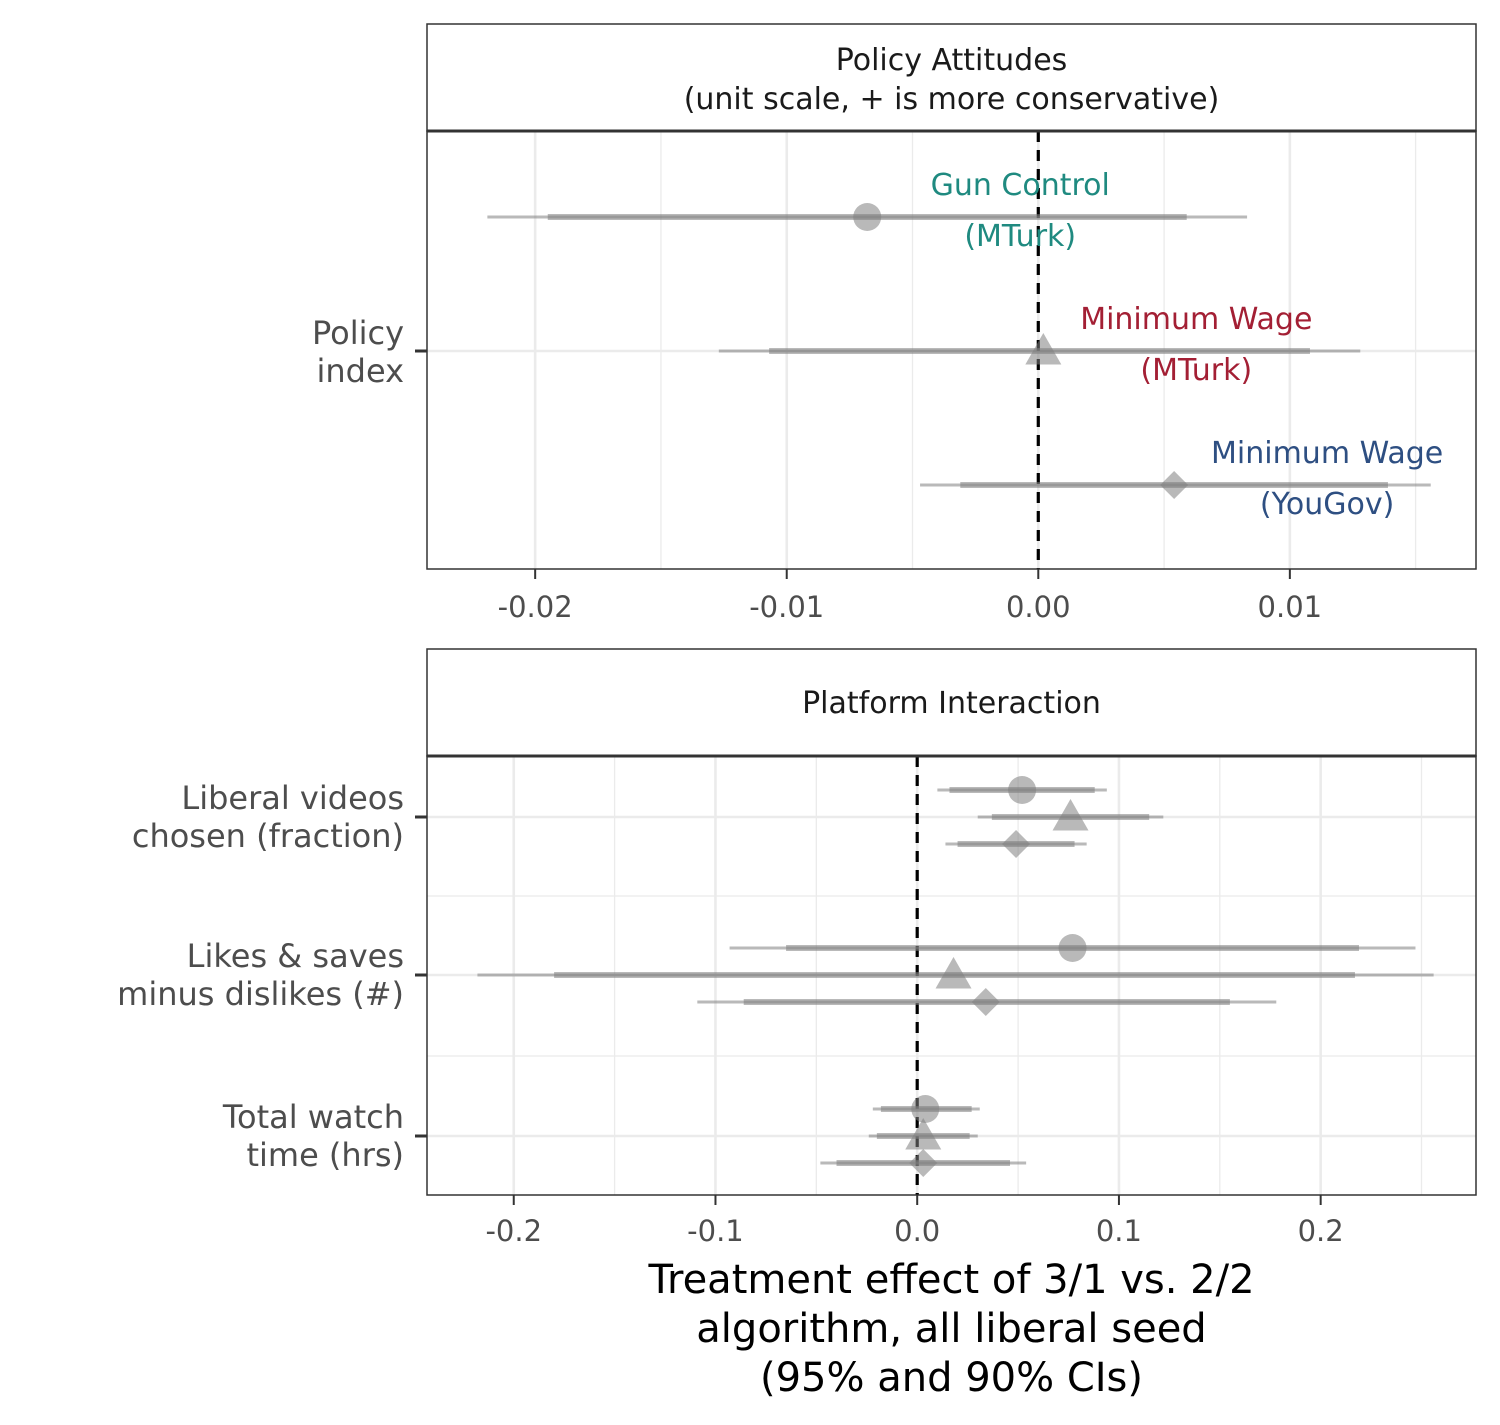 The image size is (1500, 1425). What do you see at coordinates (535, 607) in the screenshot?
I see `x-tick-label: -0.02` at bounding box center [535, 607].